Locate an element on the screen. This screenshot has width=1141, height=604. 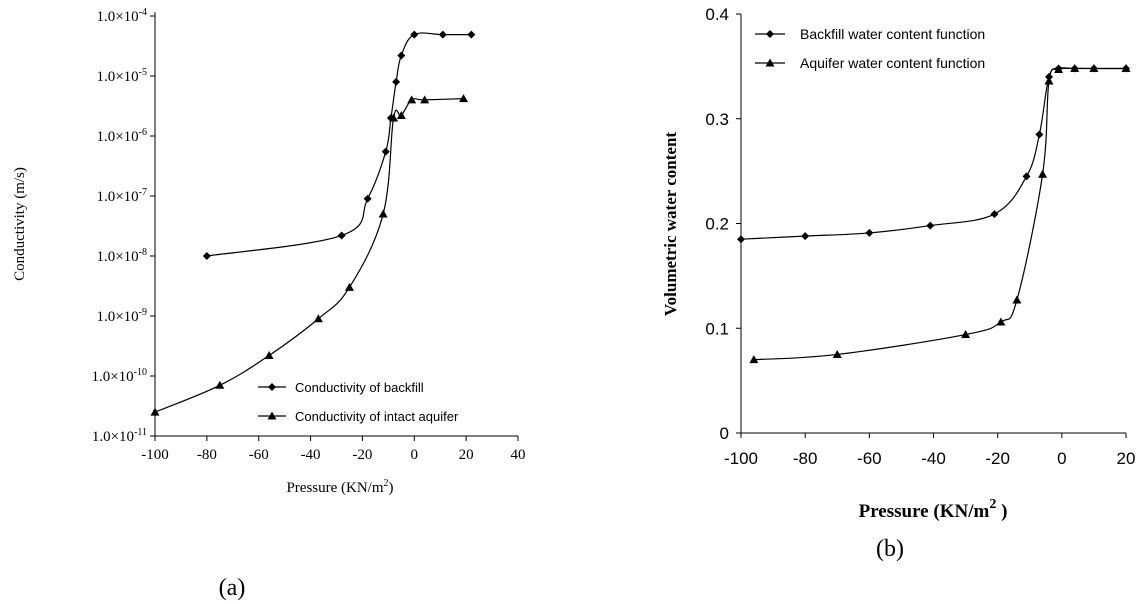
chart-a-series-line-aquifer is located at coordinates (309, 255).